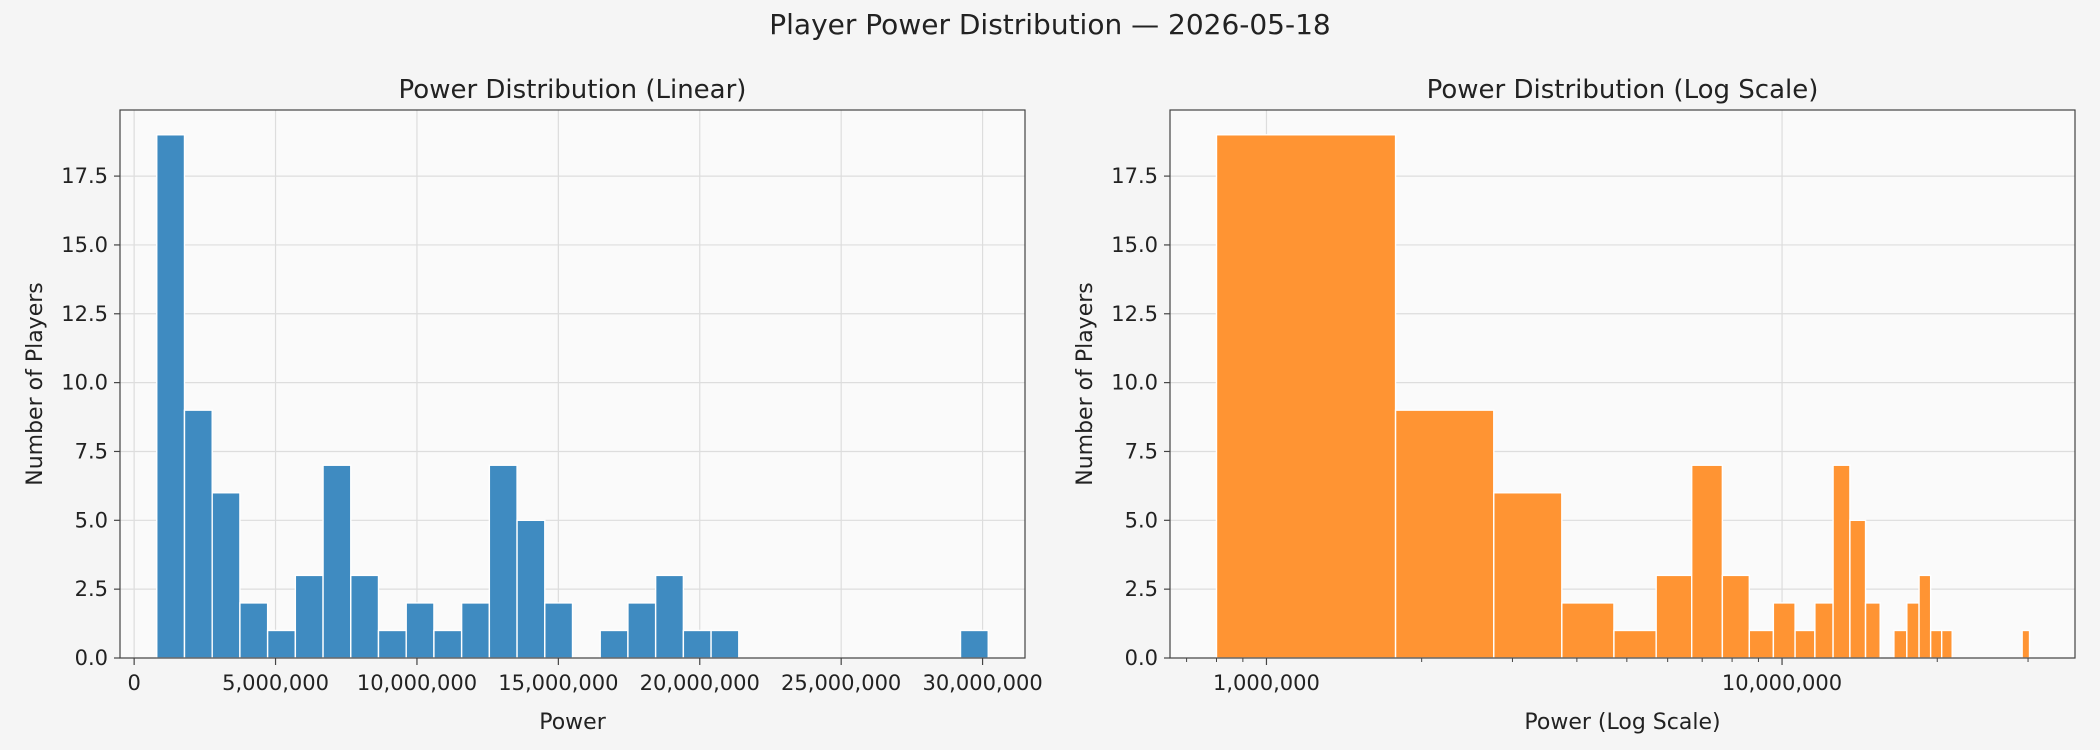 This screenshot has width=2100, height=750. I want to click on log-y-tick-label: 7.5, so click(1141, 451).